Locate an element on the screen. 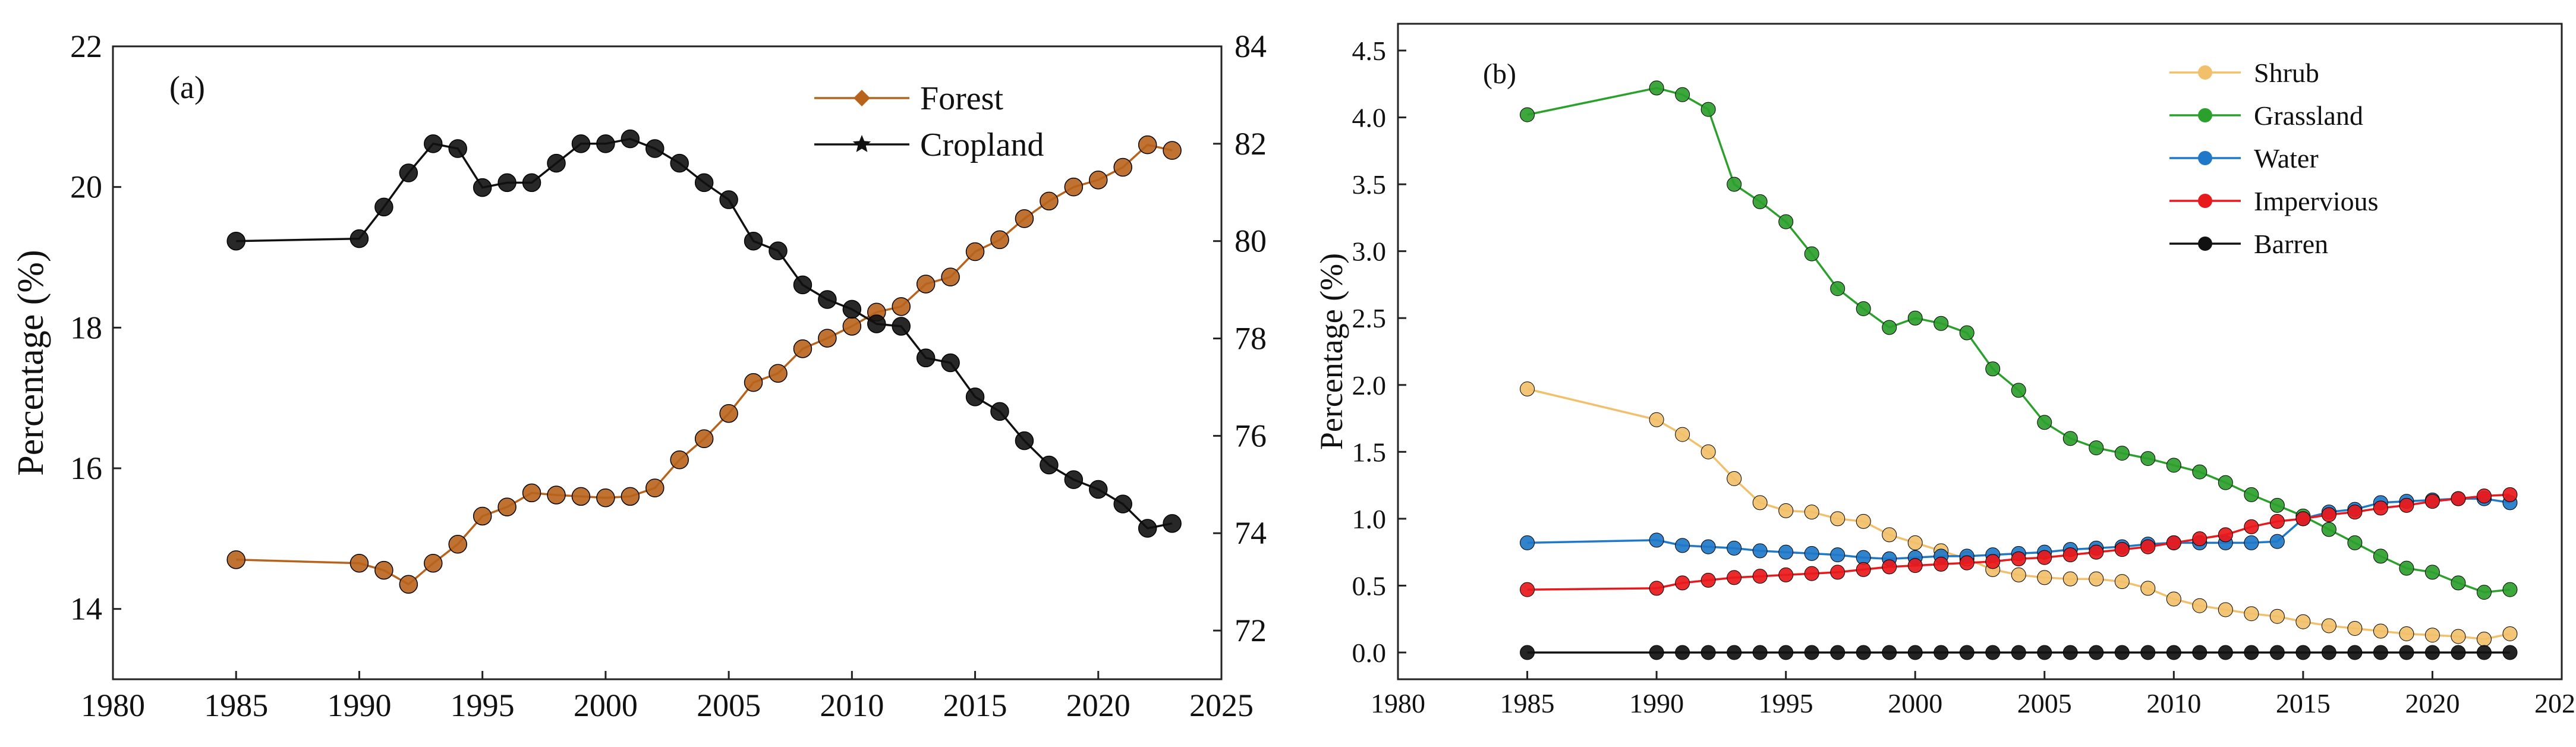 This screenshot has height=747, width=2576. x-tick-label: 2010 is located at coordinates (852, 706).